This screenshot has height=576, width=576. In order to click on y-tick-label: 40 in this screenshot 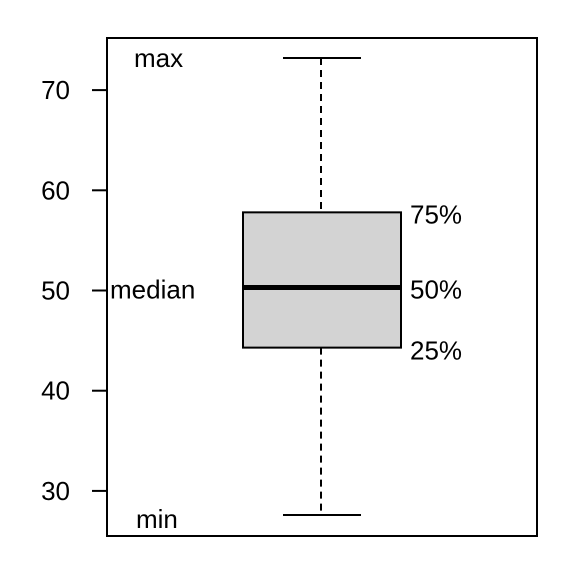, I will do `click(55, 391)`.